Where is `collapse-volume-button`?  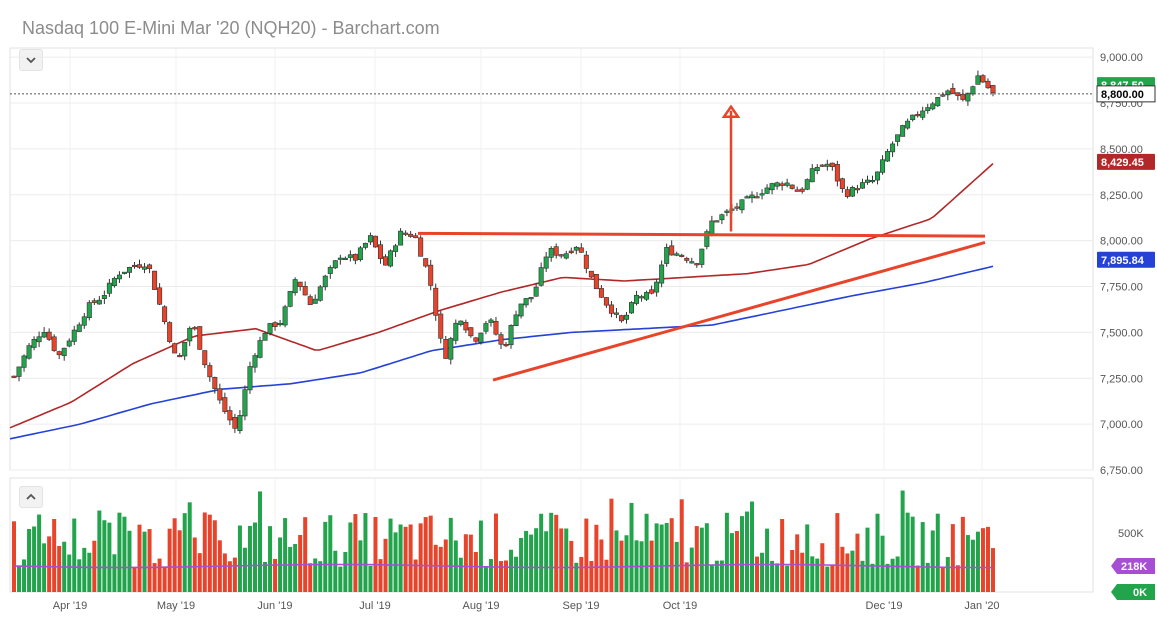
collapse-volume-button is located at coordinates (31, 497).